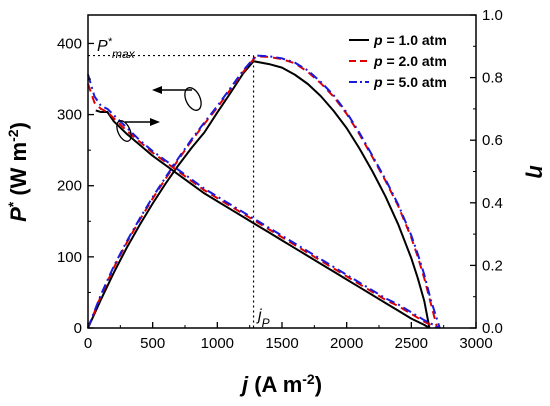 This screenshot has height=406, width=550. What do you see at coordinates (116, 48) in the screenshot?
I see `pmax-label: P*max` at bounding box center [116, 48].